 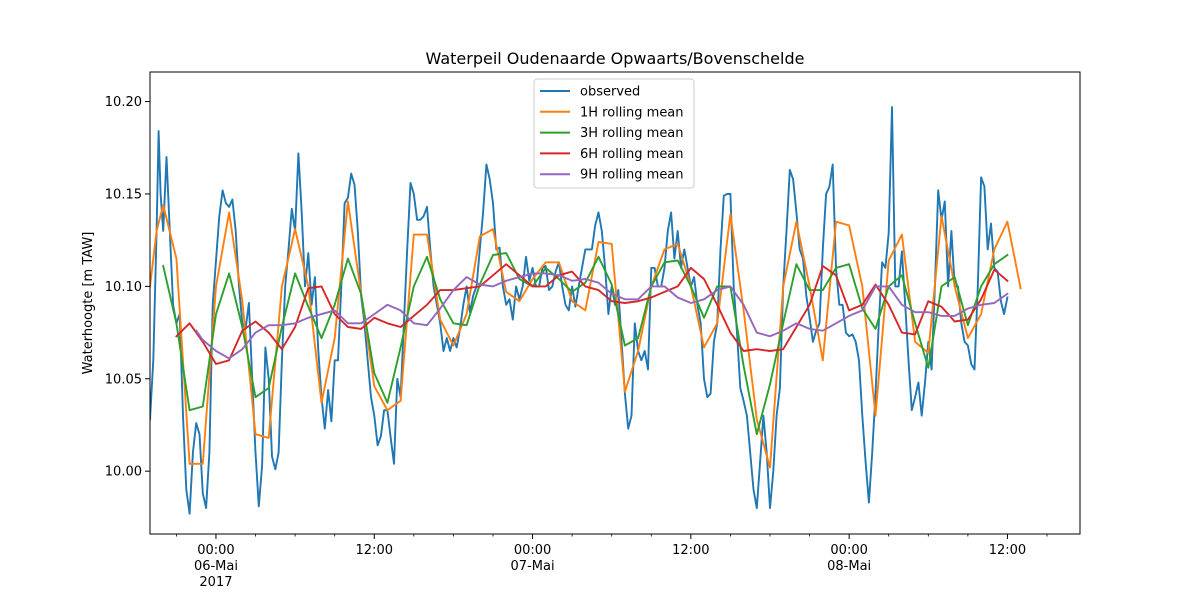 What do you see at coordinates (610, 92) in the screenshot?
I see `legend-label: observed` at bounding box center [610, 92].